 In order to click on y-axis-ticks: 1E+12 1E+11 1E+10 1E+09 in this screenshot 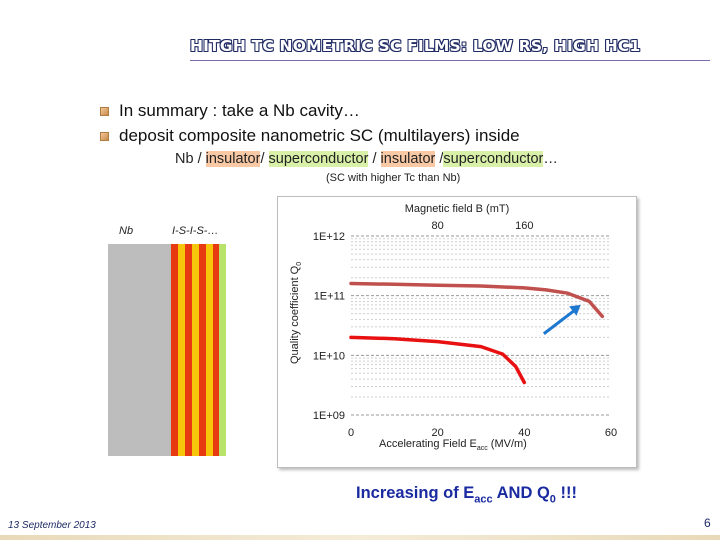, I will do `click(329, 326)`.